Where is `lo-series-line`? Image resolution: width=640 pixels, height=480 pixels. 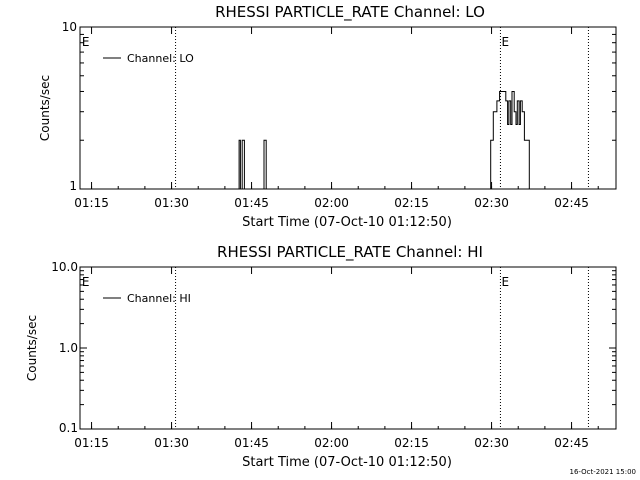 lo-series-line is located at coordinates (384, 140).